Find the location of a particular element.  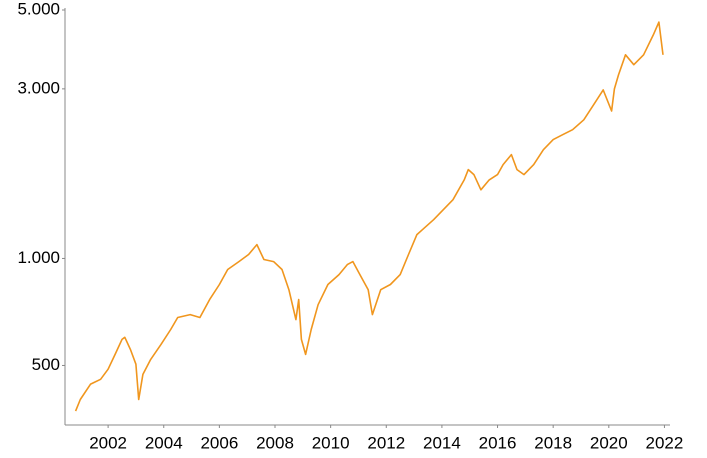

x-tick-label: 2006 is located at coordinates (219, 442).